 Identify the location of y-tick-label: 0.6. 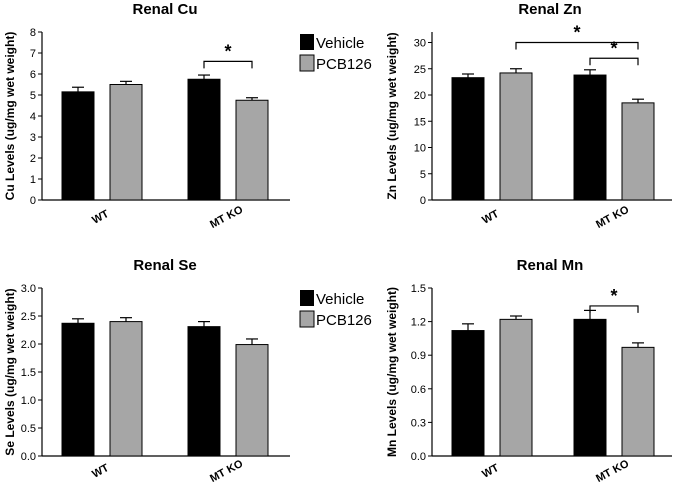
(418, 390).